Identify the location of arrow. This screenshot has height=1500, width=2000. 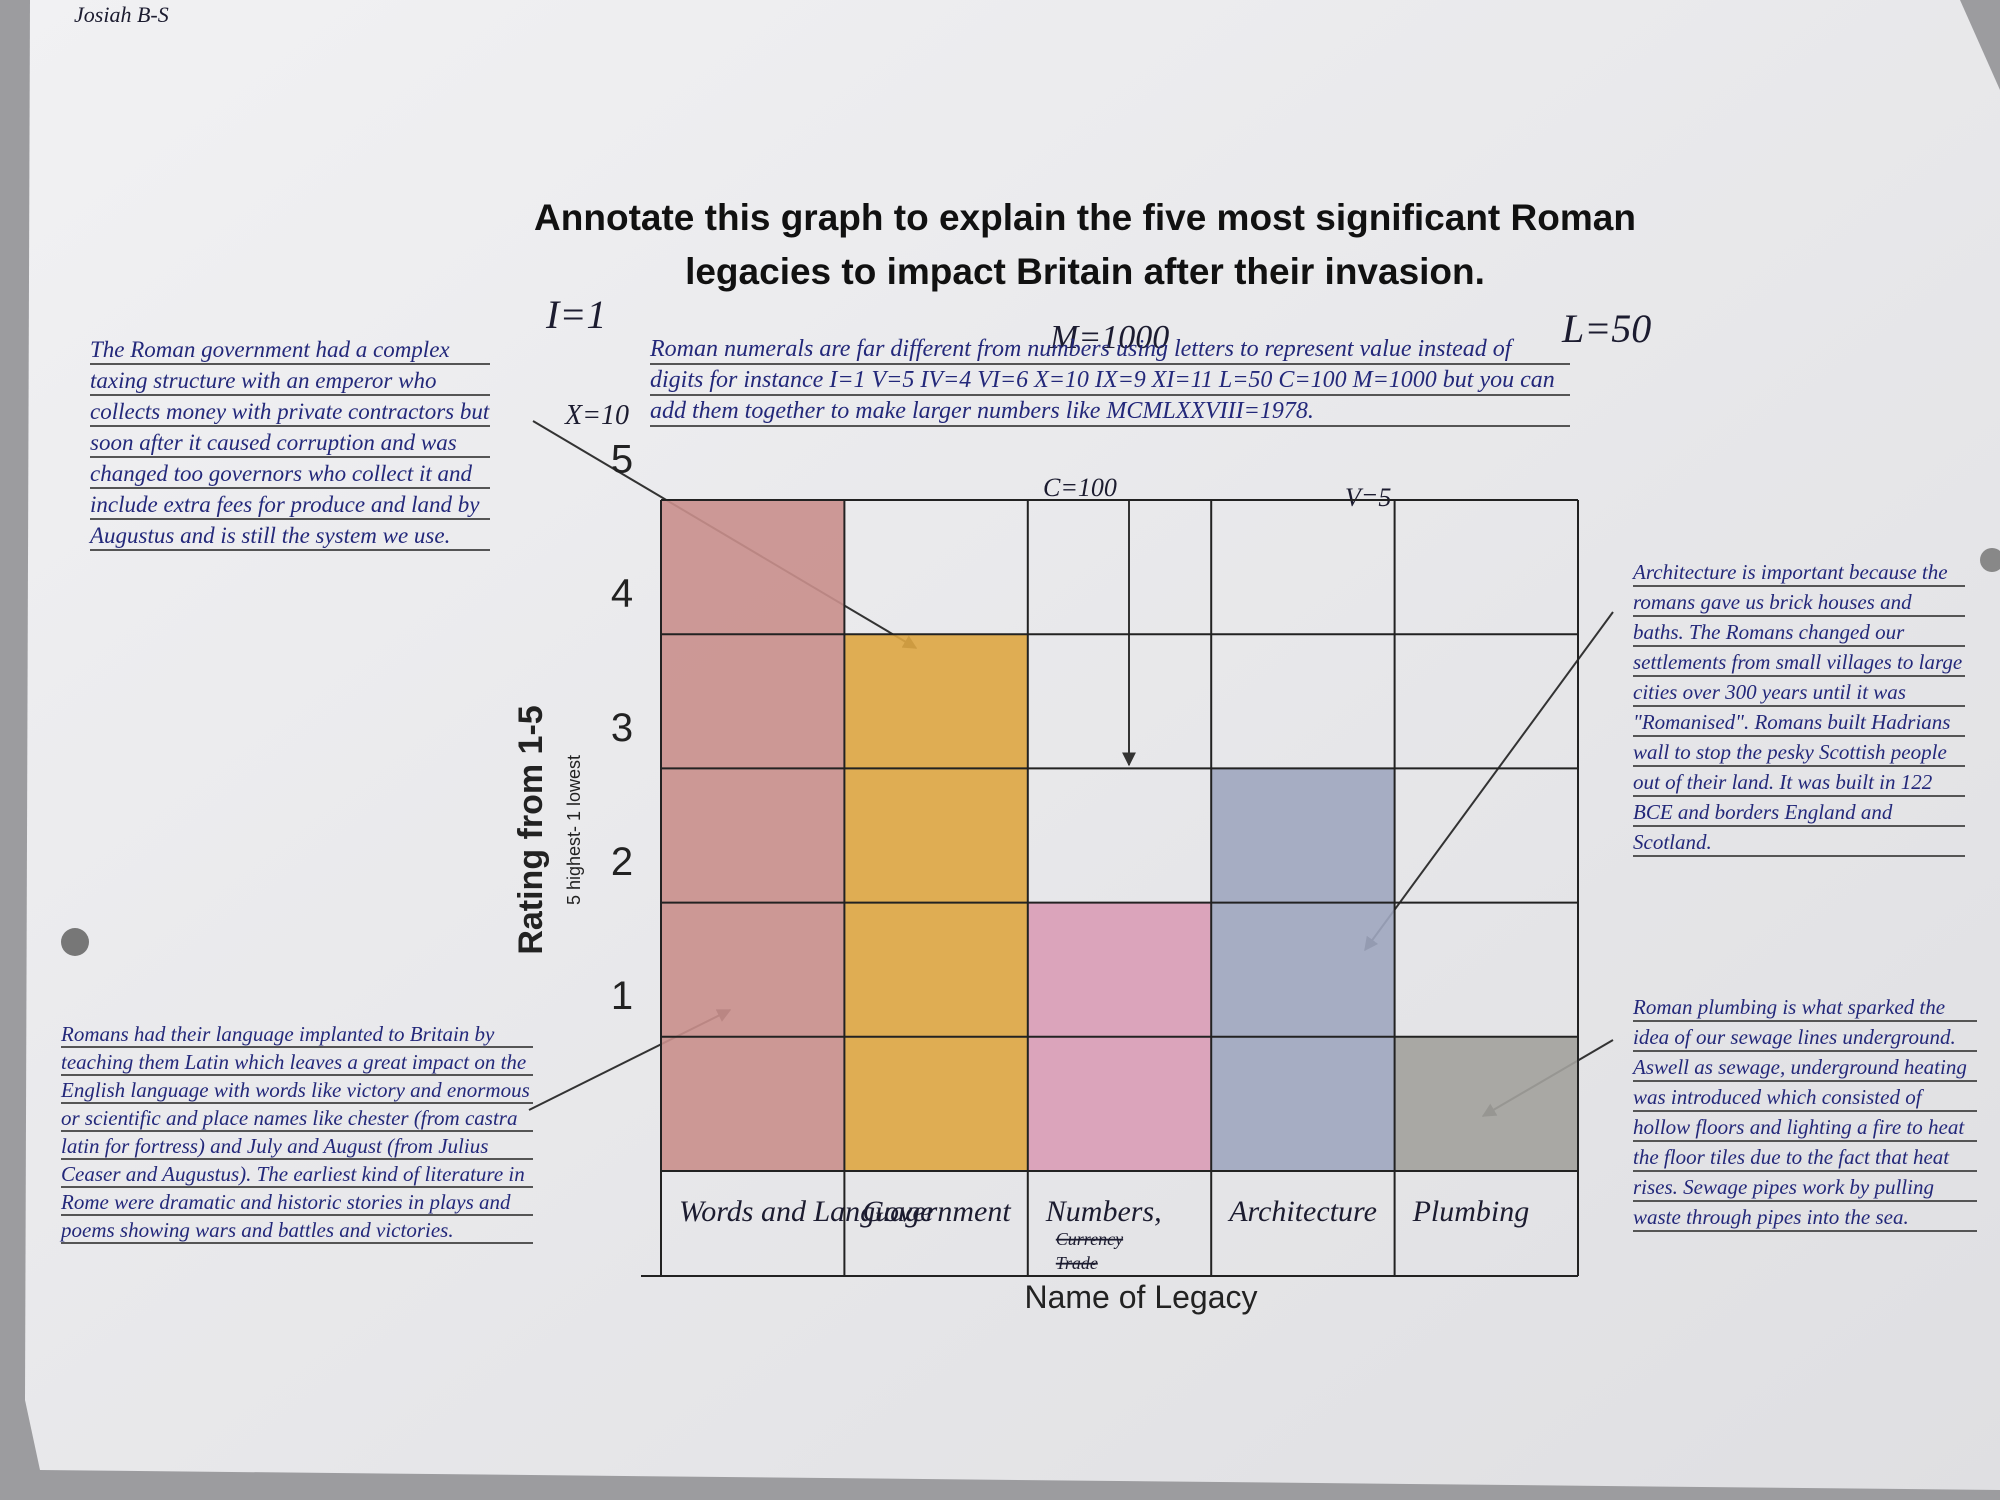
(1489, 781).